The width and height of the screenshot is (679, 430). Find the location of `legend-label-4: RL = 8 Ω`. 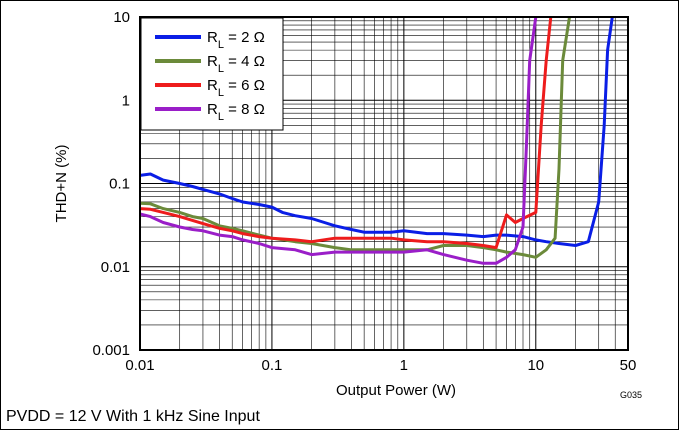

legend-label-4: RL = 8 Ω is located at coordinates (236, 112).